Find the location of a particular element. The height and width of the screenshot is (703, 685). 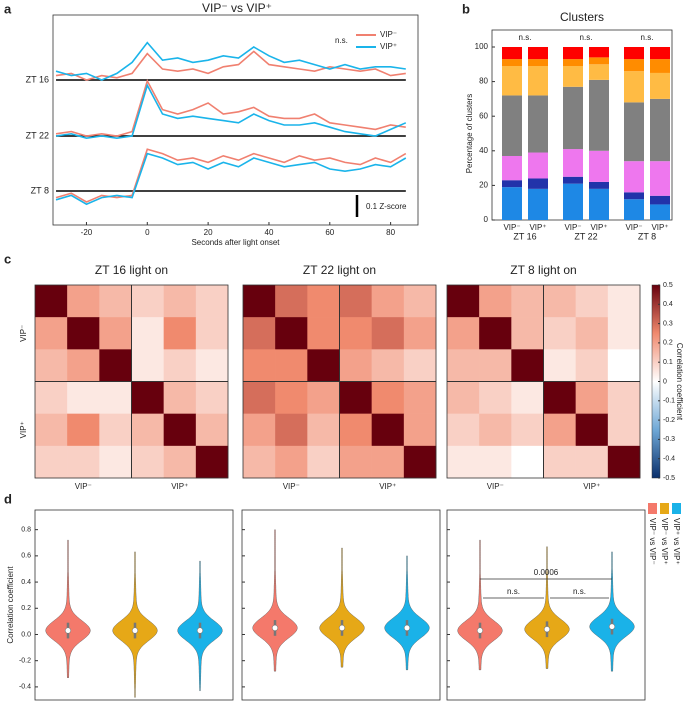

group-label: ZT 22 is located at coordinates (585, 236).